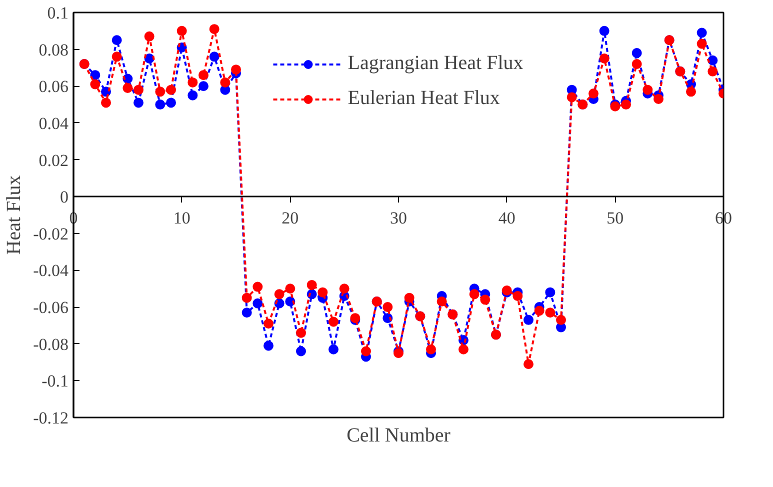 Image resolution: width=773 pixels, height=487 pixels. Describe the element at coordinates (53, 86) in the screenshot. I see `y-tick-label: 0.06` at that location.